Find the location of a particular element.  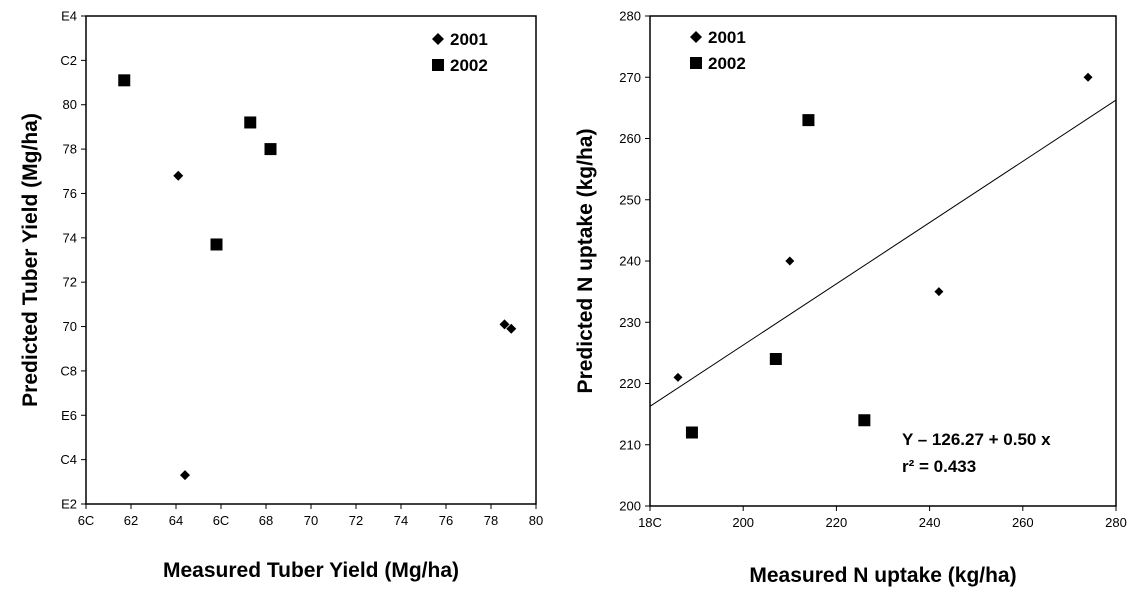

x-tick-label: 68 is located at coordinates (266, 520).